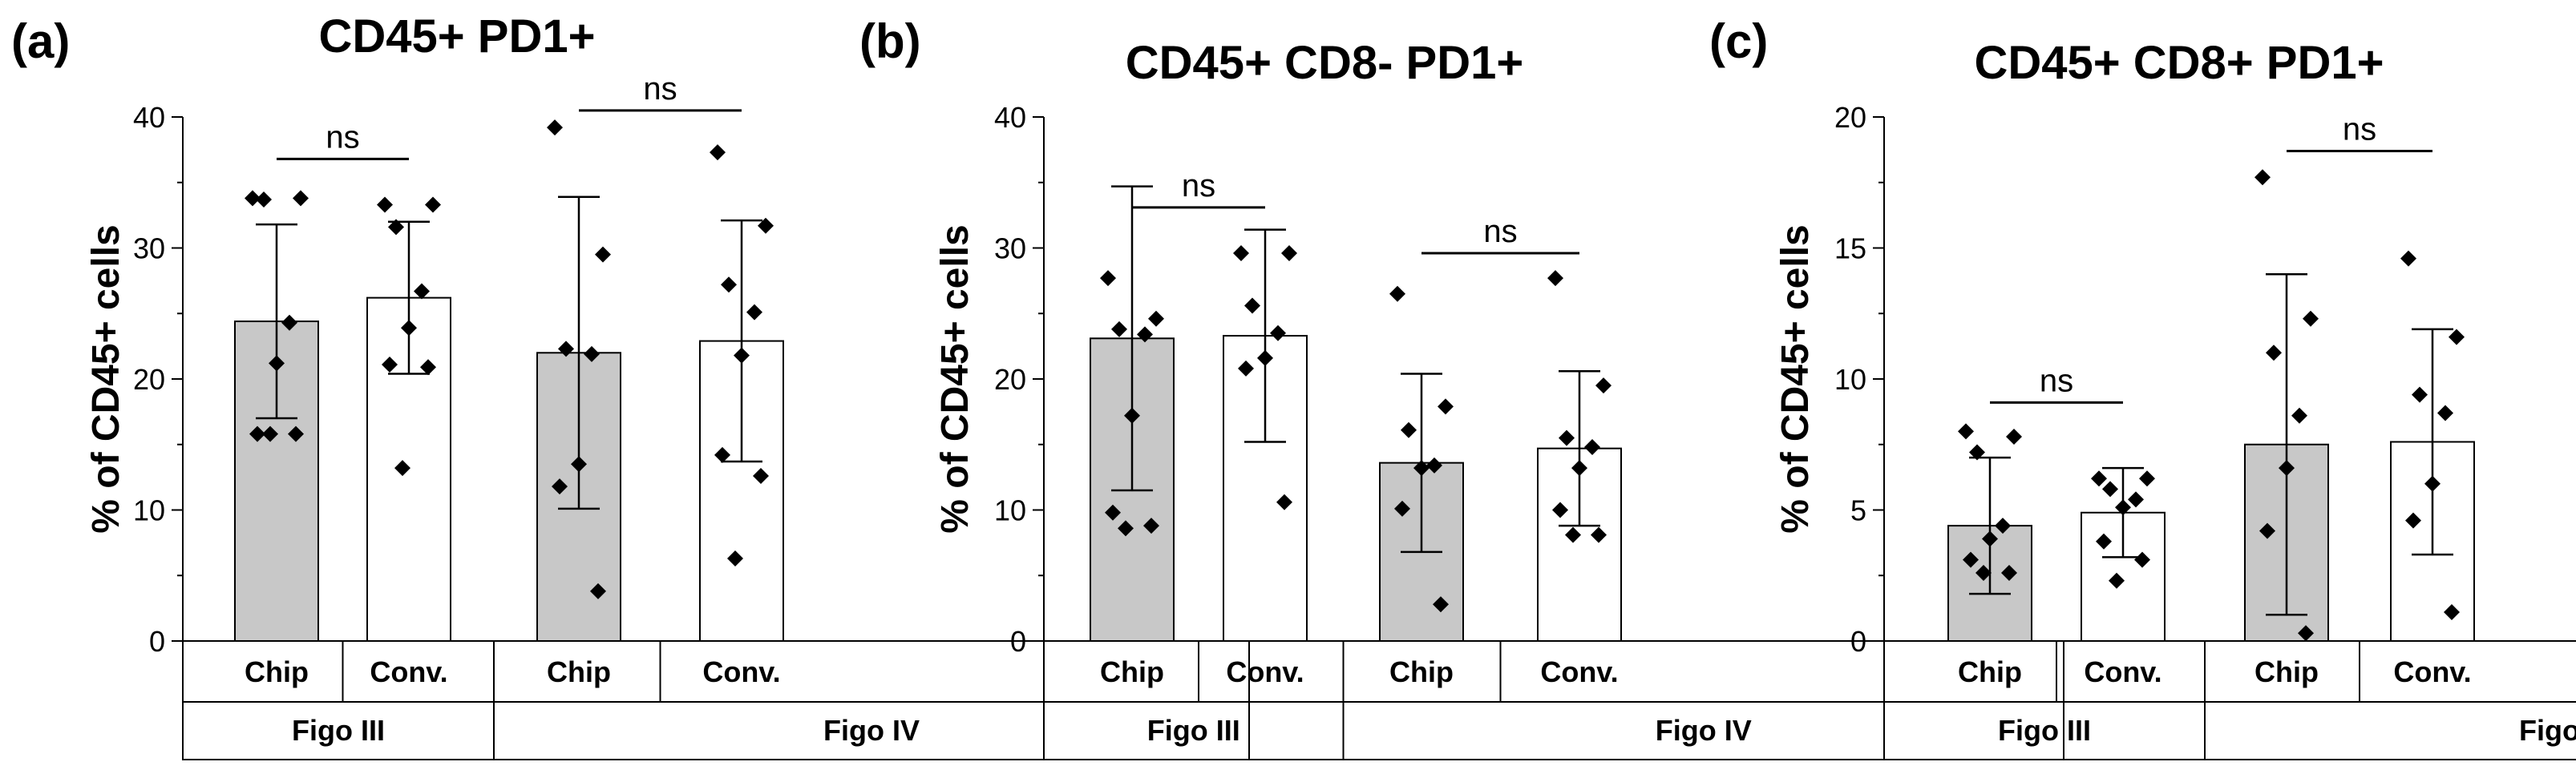  What do you see at coordinates (2179, 63) in the screenshot?
I see `chart-title: CD45+ CD8+ PD1+` at bounding box center [2179, 63].